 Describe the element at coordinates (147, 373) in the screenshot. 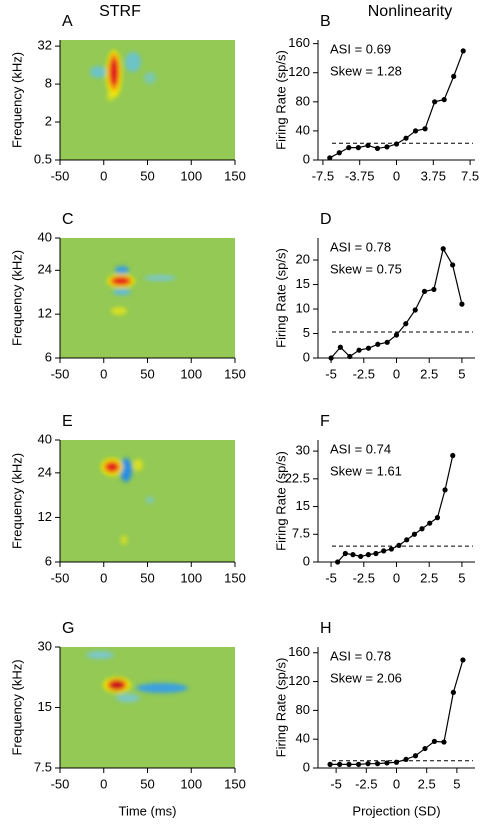

I see `x-tick-label: 50` at that location.